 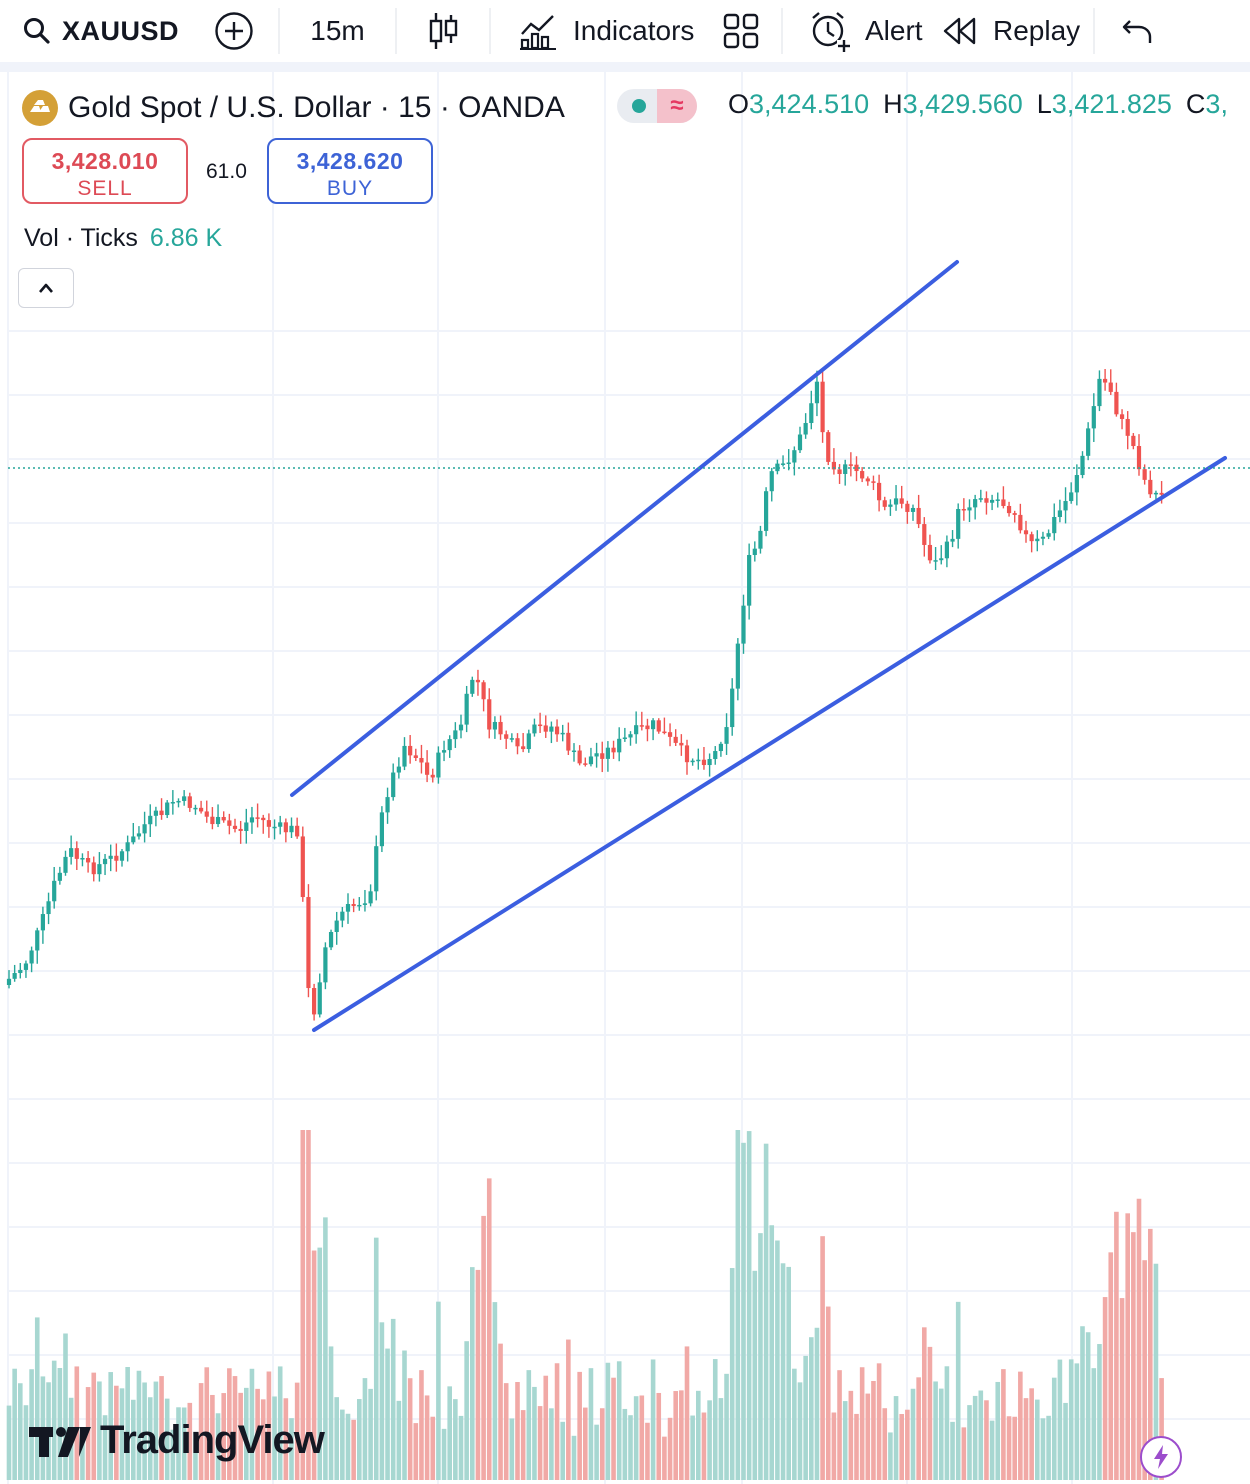 What do you see at coordinates (350, 171) in the screenshot?
I see `buy-button: 3,428.620 BUY` at bounding box center [350, 171].